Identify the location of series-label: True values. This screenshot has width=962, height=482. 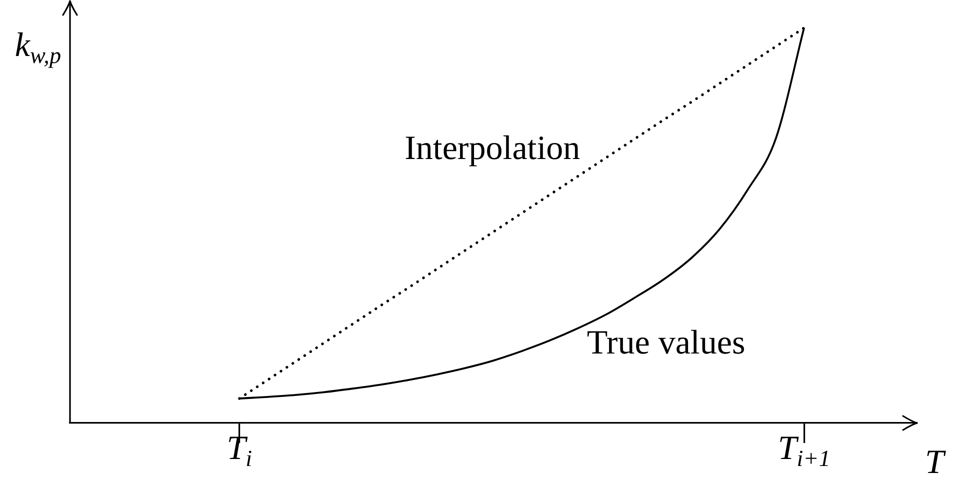
(666, 343).